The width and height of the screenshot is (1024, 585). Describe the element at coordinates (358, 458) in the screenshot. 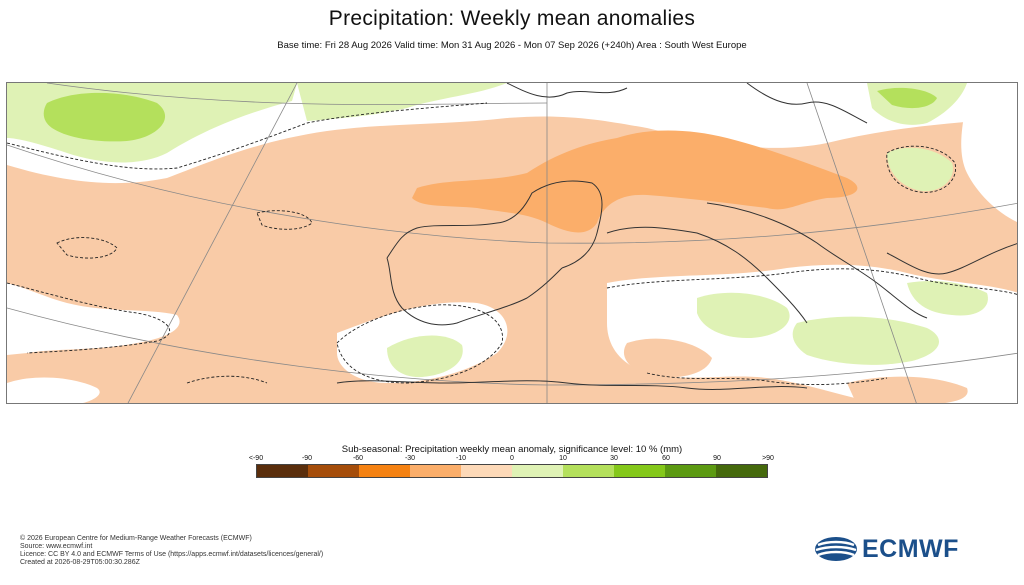

I see `legend-tick: -60` at that location.